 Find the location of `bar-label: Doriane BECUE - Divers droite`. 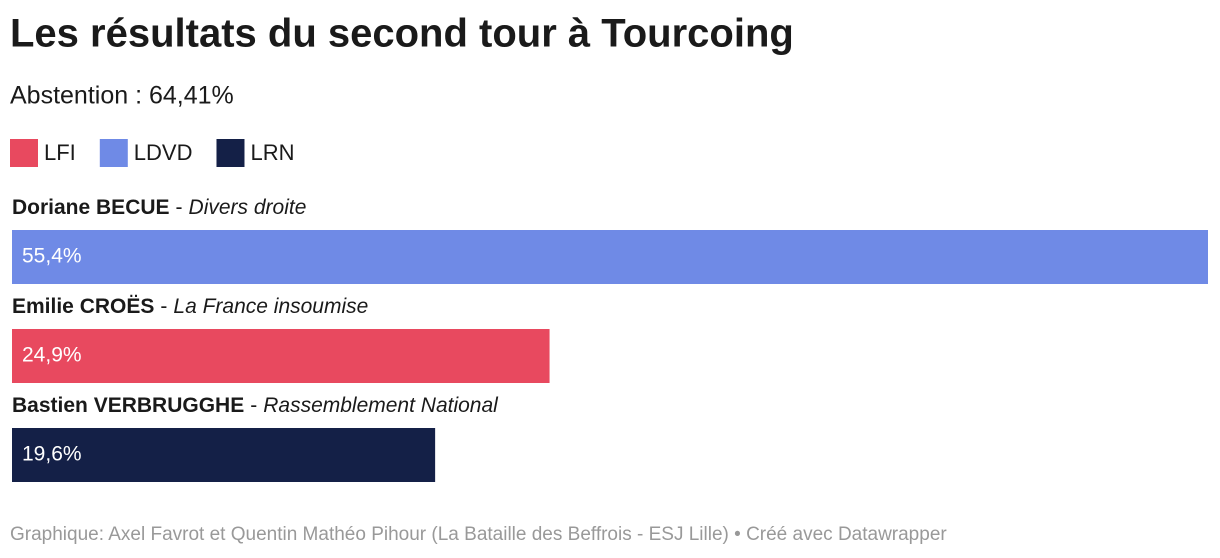

bar-label: Doriane BECUE - Divers droite is located at coordinates (159, 207).